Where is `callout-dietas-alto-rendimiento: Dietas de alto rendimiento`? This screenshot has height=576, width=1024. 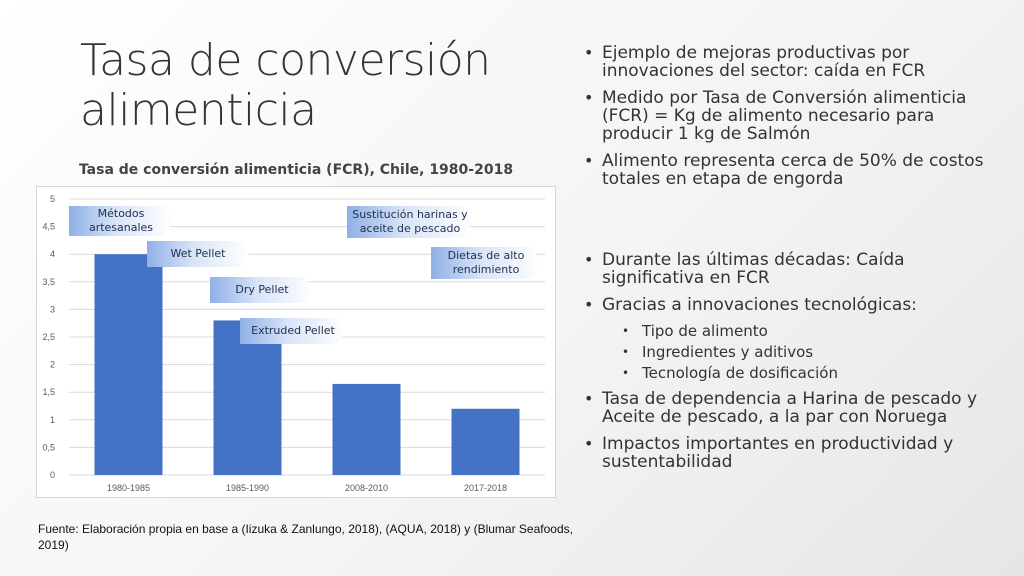 callout-dietas-alto-rendimiento: Dietas de alto rendimiento is located at coordinates (486, 263).